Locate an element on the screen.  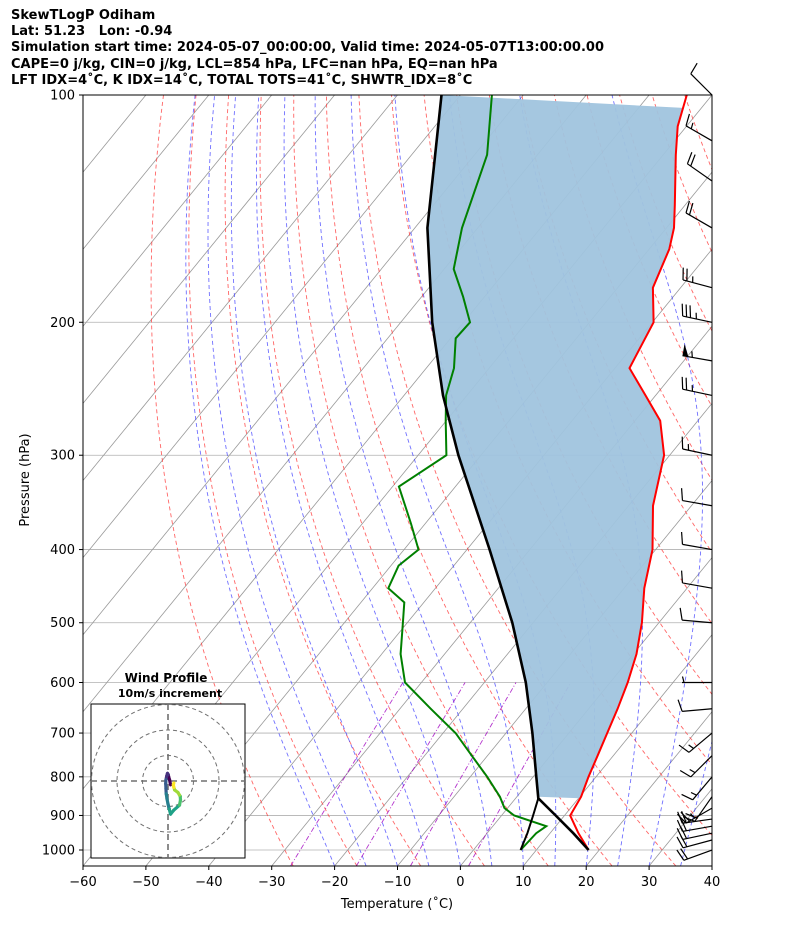
hodograph-inset: Wind Profile 10m/s increment is located at coordinates (168, 765).